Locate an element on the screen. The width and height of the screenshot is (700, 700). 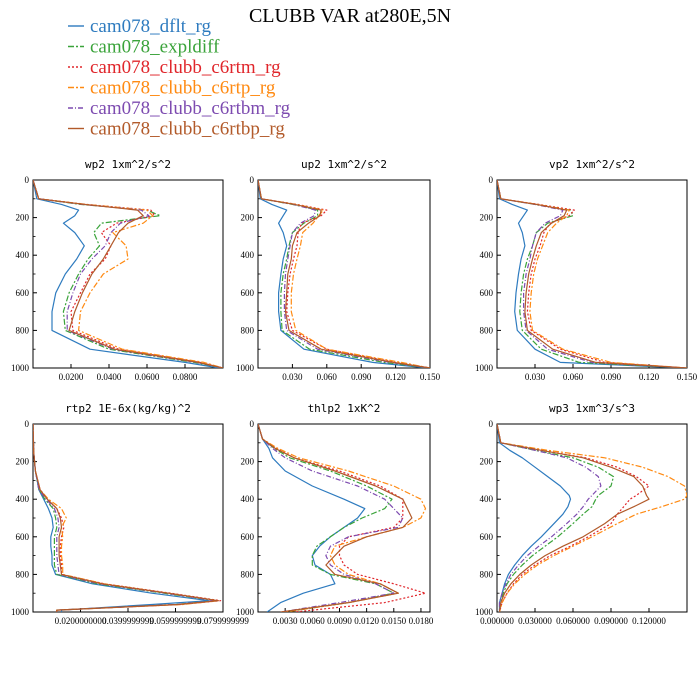
x-tick-label: 0.0799999999 is located at coordinates (223, 621).